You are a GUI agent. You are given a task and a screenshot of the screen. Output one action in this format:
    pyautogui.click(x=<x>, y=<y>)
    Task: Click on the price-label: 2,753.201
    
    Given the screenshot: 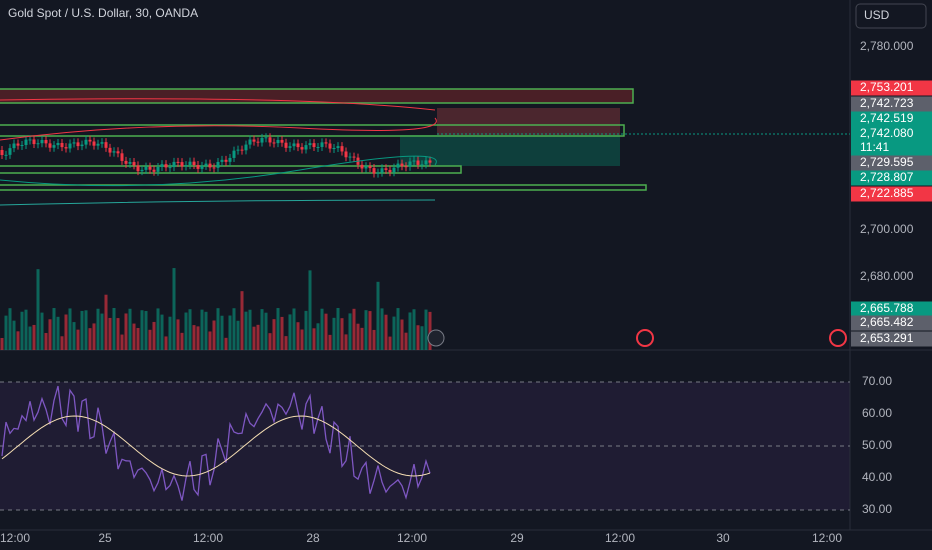 What is the action you would take?
    pyautogui.click(x=887, y=87)
    